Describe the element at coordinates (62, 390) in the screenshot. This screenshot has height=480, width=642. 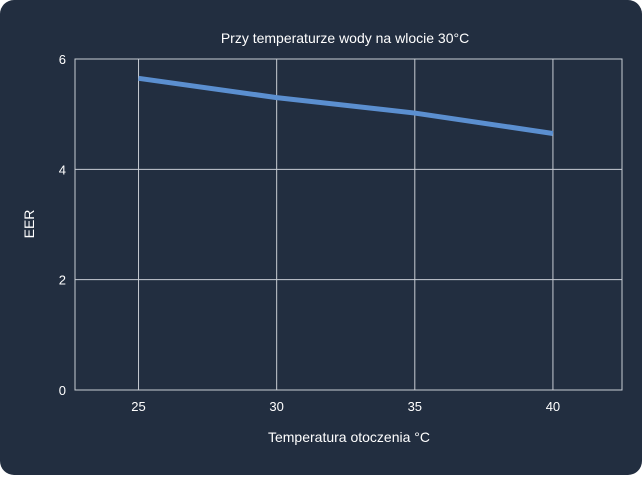
I see `y-tick-label: 0` at that location.